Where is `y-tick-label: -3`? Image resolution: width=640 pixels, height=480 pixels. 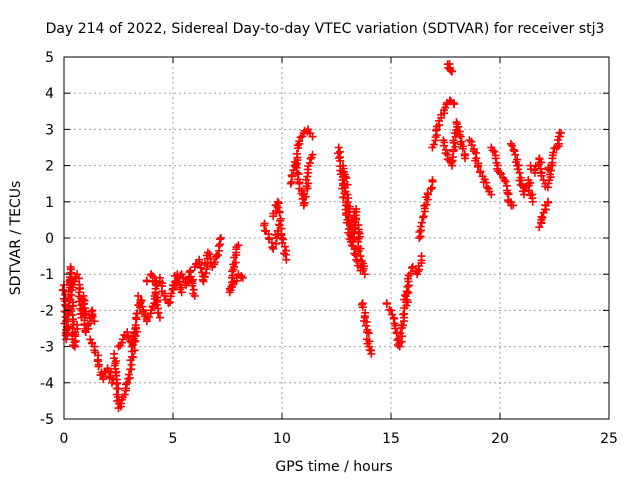
y-tick-label: -3 is located at coordinates (47, 348).